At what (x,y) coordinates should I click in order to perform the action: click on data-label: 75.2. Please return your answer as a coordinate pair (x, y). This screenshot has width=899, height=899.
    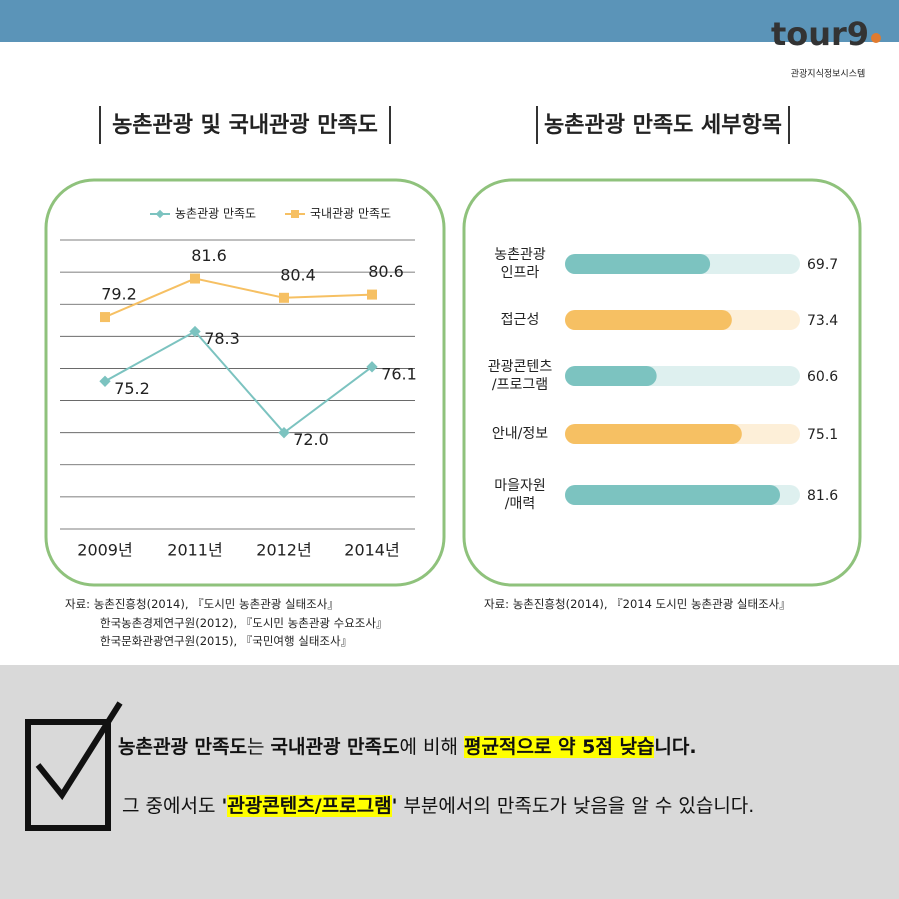
    Looking at the image, I should click on (132, 388).